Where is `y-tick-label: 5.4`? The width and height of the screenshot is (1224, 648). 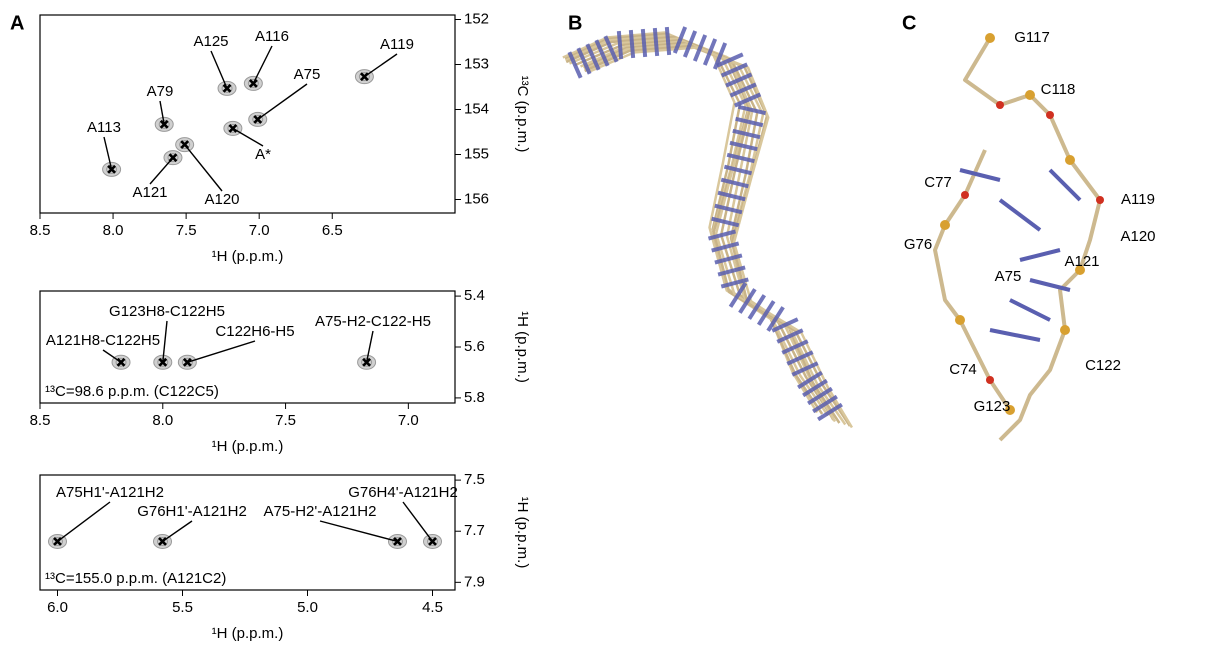 y-tick-label: 5.4 is located at coordinates (474, 295).